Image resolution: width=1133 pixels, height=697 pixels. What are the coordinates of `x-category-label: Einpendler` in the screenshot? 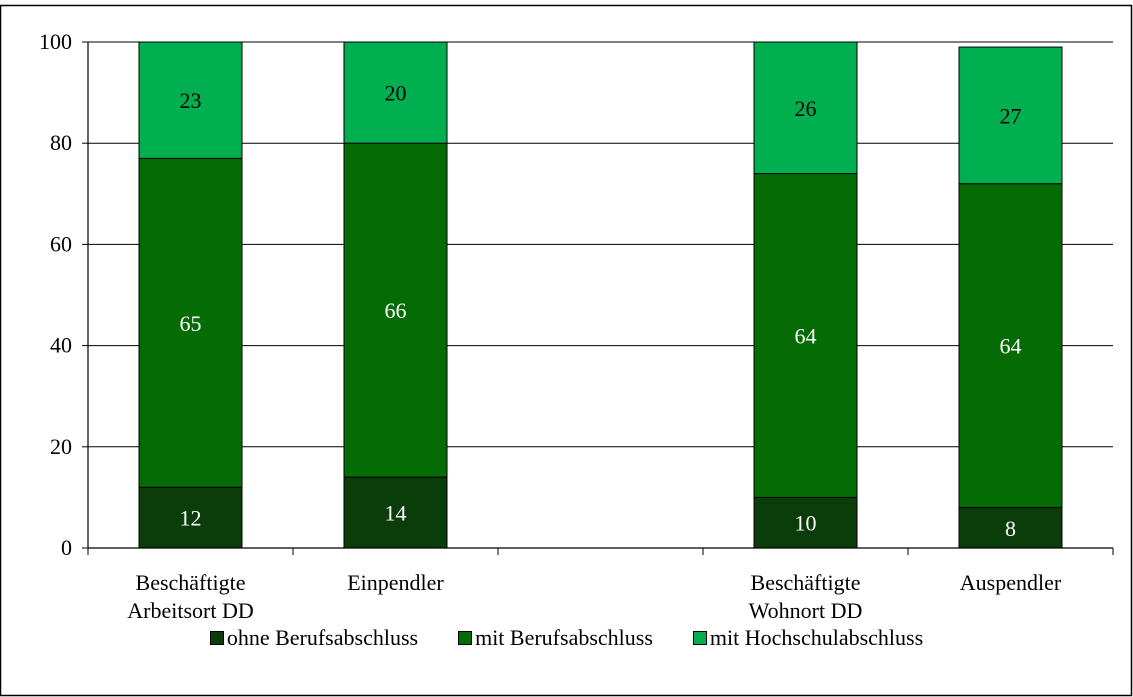 It's located at (395, 582).